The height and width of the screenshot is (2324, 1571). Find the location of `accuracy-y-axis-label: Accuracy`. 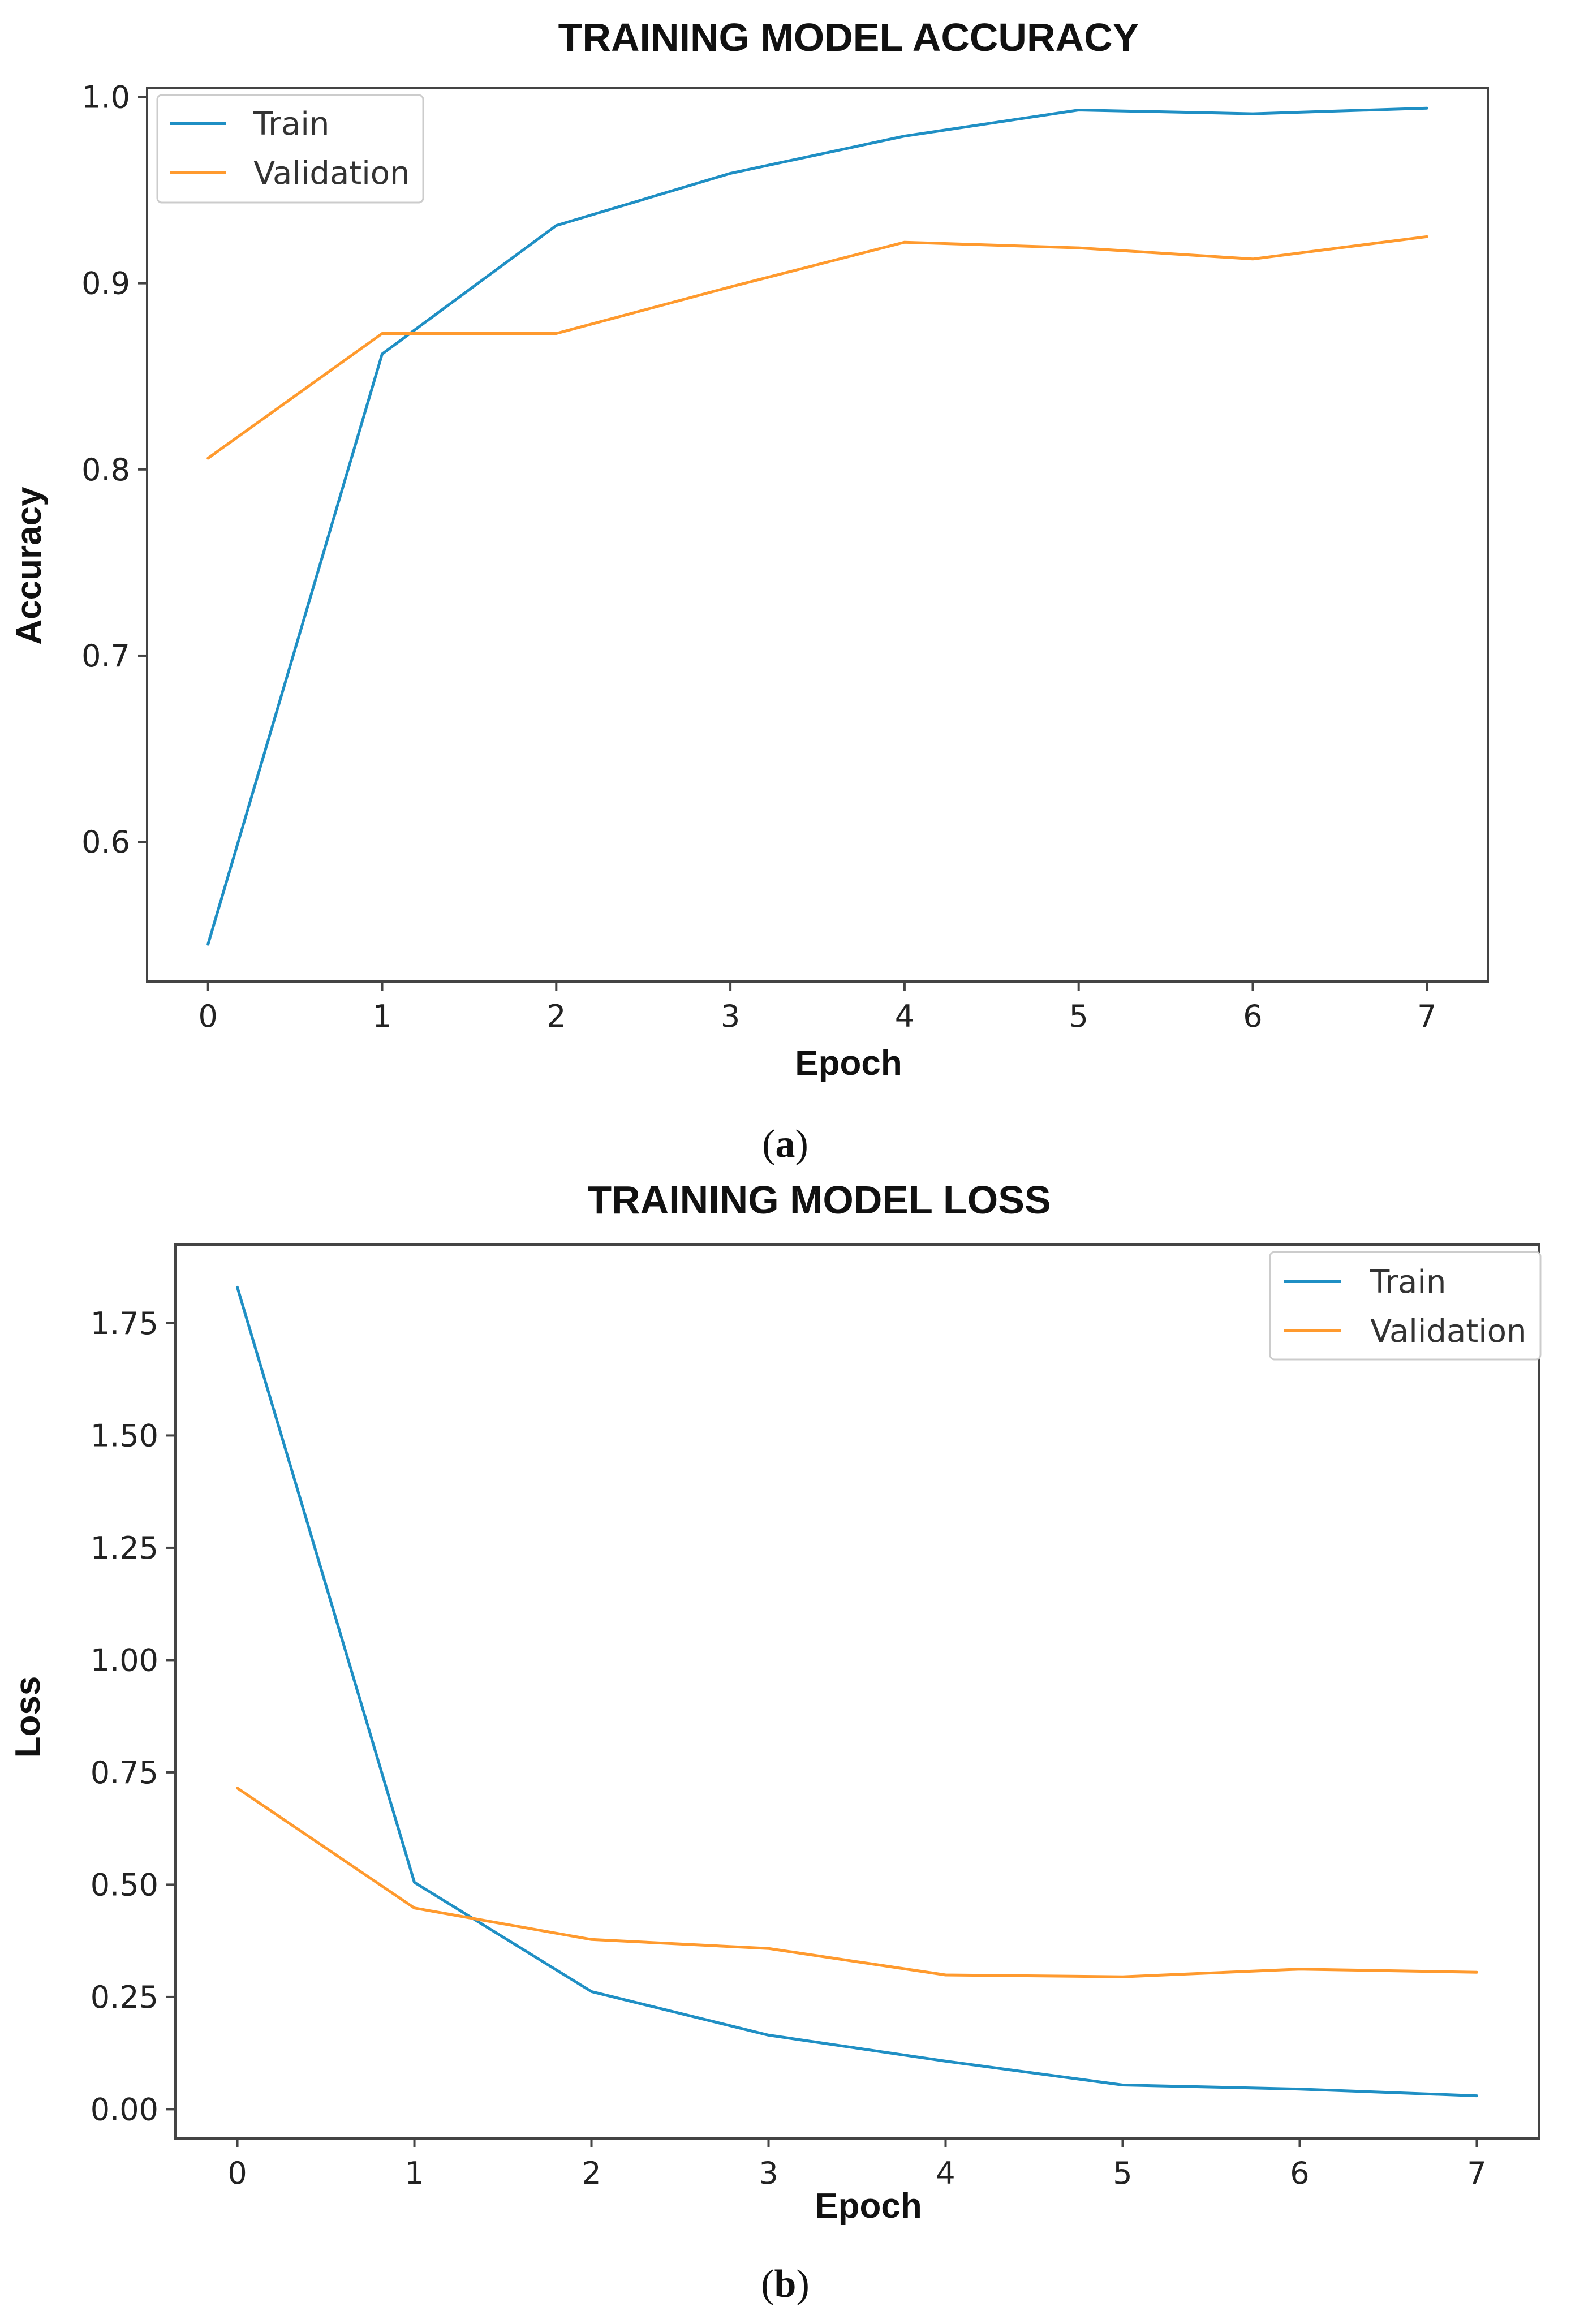

accuracy-y-axis-label: Accuracy is located at coordinates (29, 566).